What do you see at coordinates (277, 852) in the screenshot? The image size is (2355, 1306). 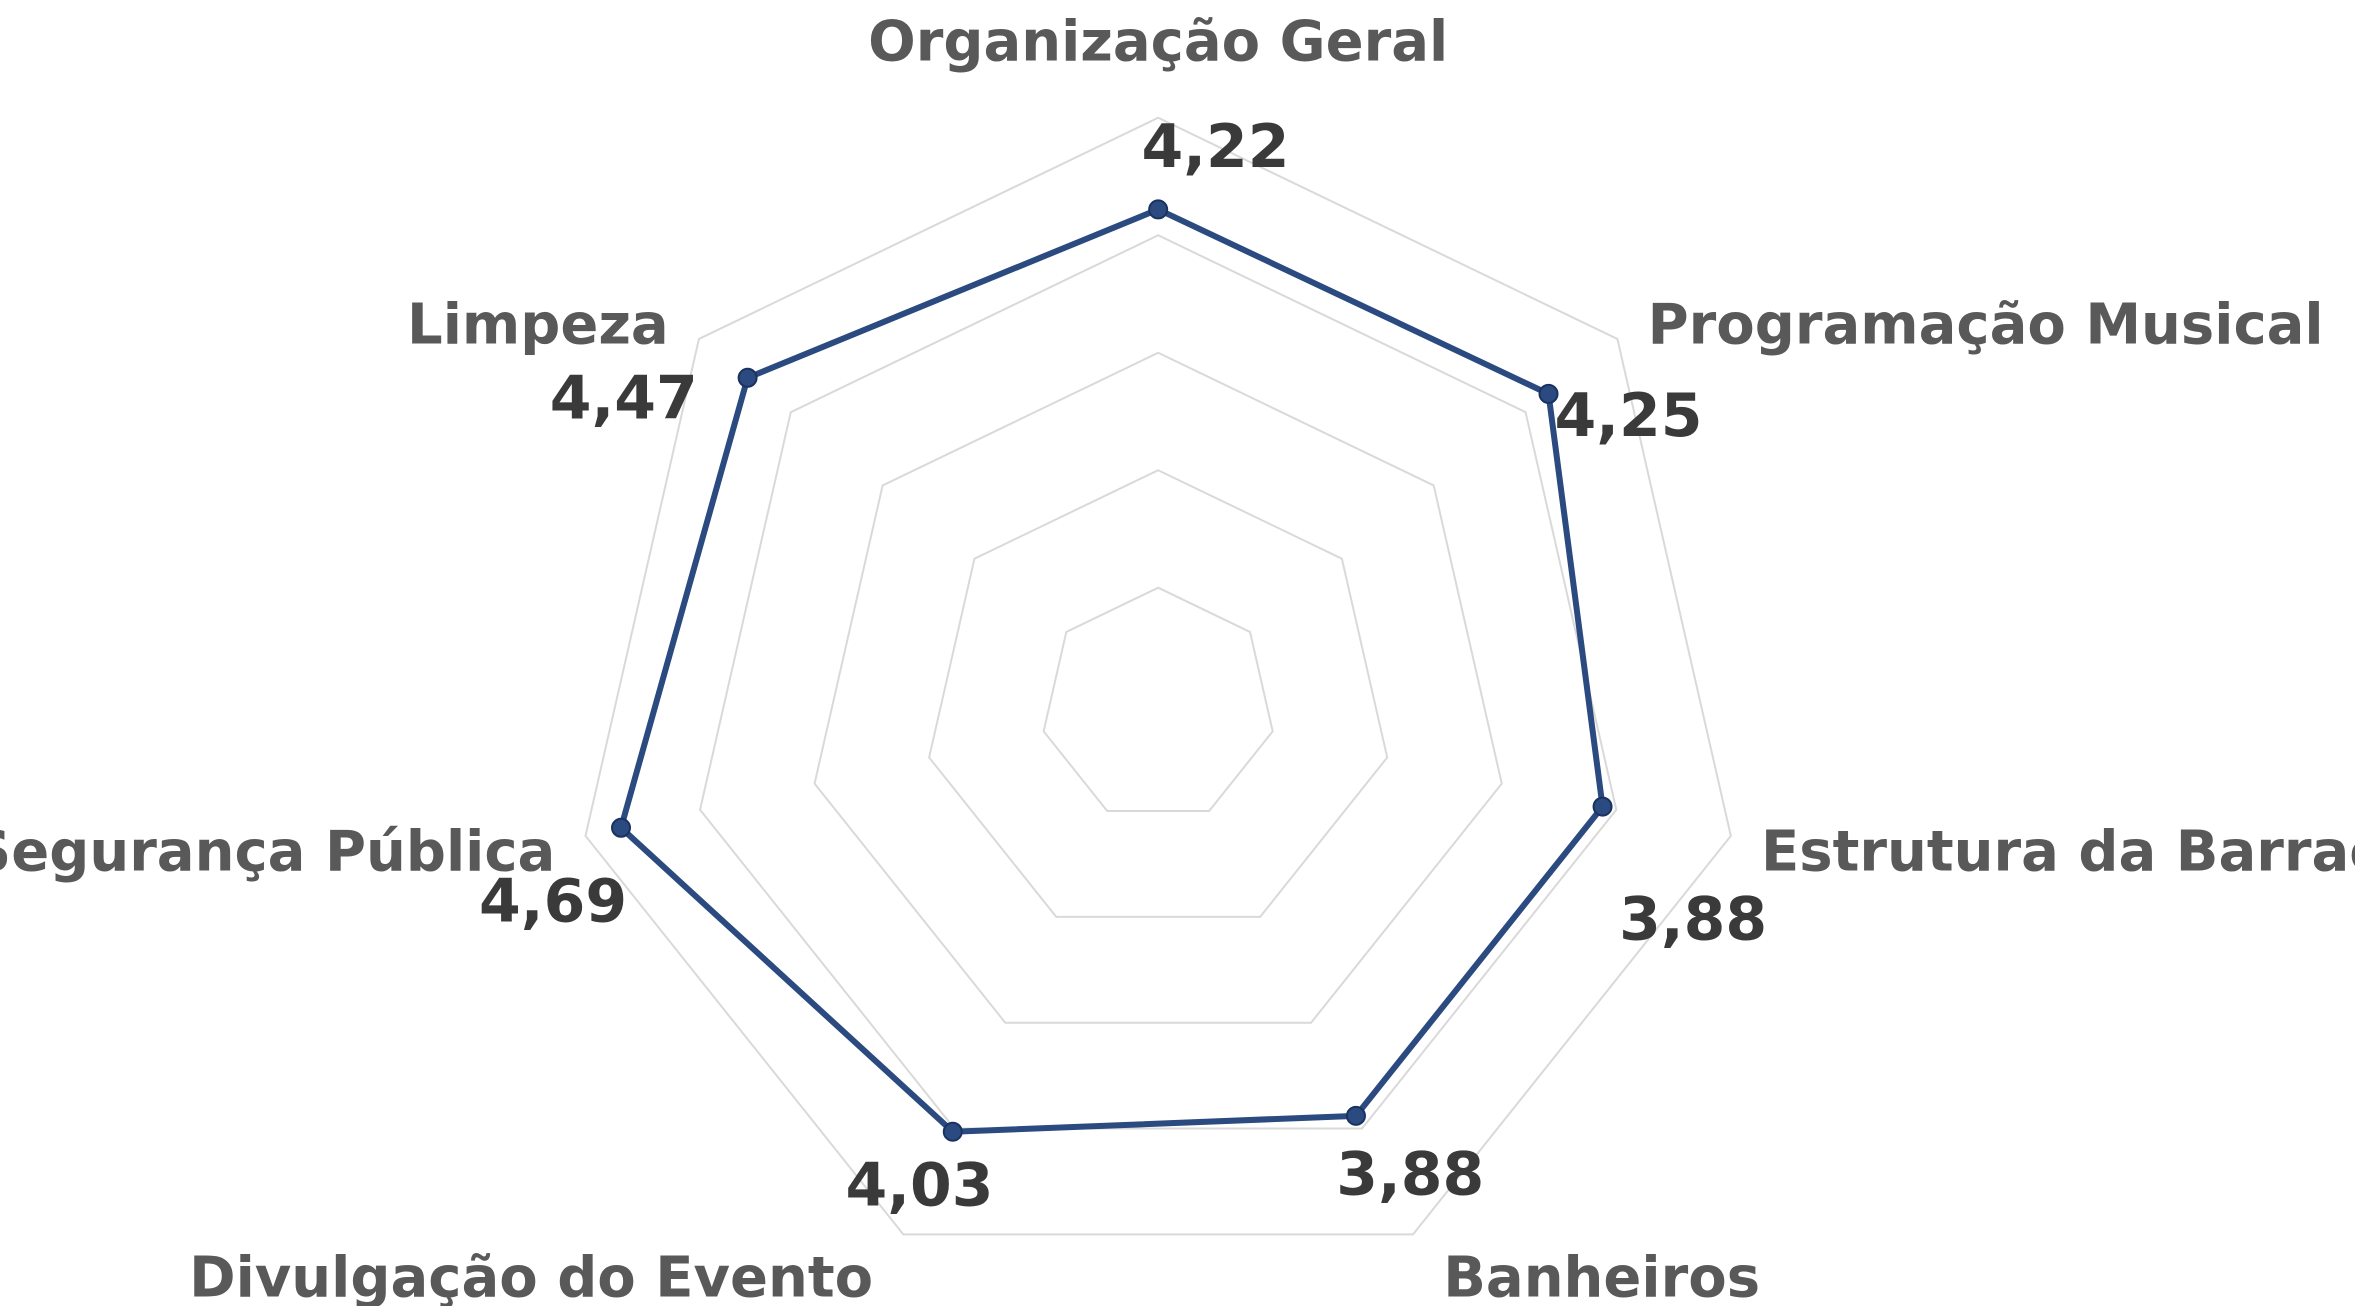 I see `category-label: Segurança Pública` at bounding box center [277, 852].